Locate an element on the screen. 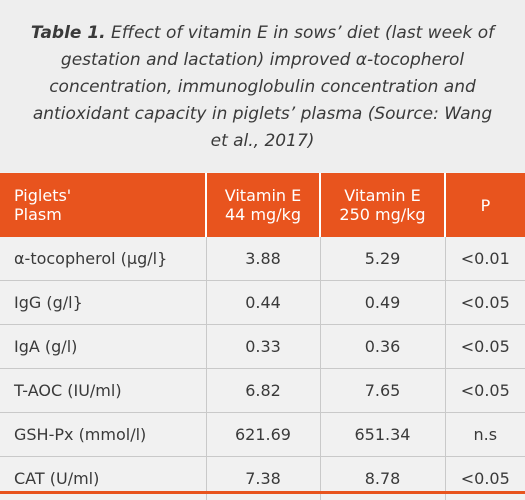 Image resolution: width=525 pixels, height=500 pixels. table-row: GSH-Px (mmol/l) 621.69 651.34 n.s is located at coordinates (262, 434).